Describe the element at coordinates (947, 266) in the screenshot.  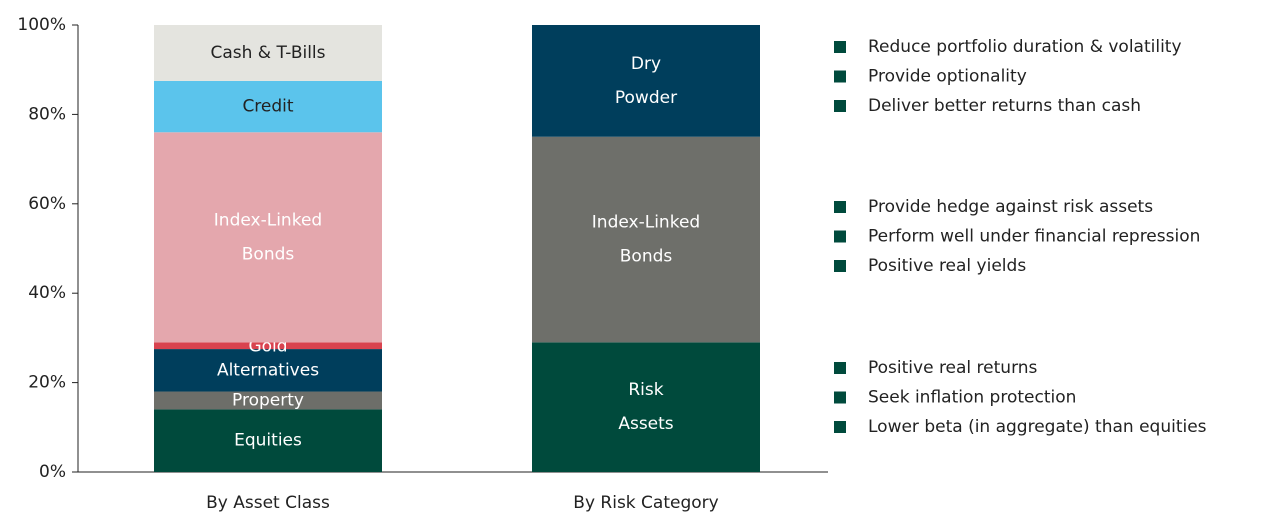
I see `annotation: Positive real yields` at that location.